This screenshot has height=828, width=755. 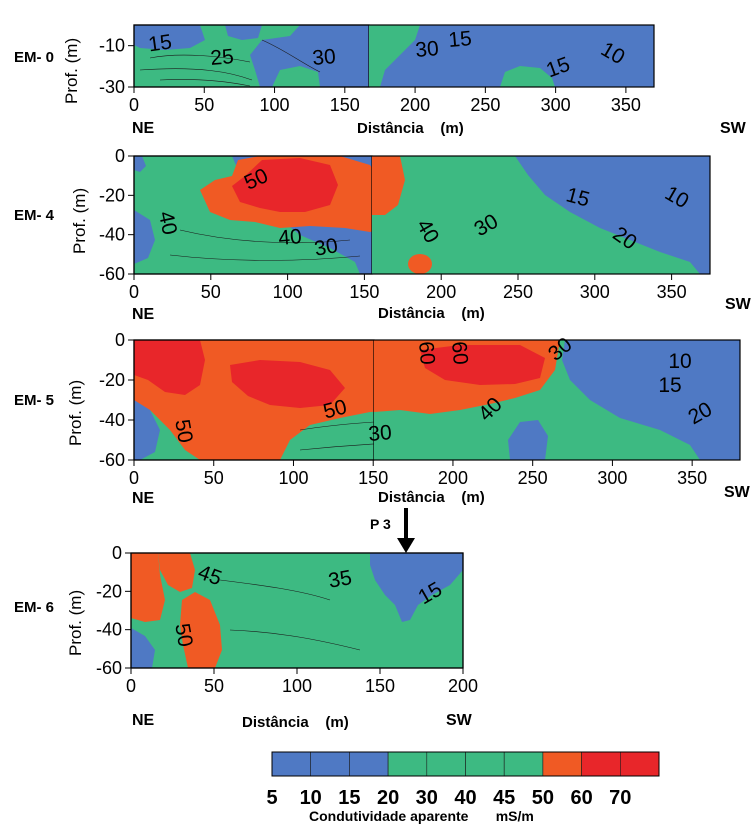 I want to click on em4-contour, so click(x=265, y=236).